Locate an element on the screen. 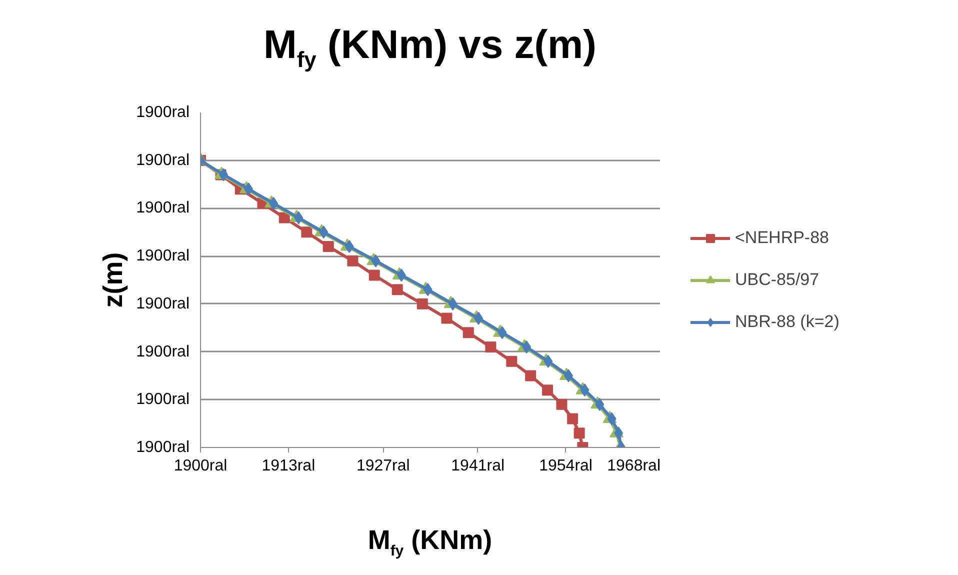  legend-label: <NEHRP-88 is located at coordinates (782, 238).